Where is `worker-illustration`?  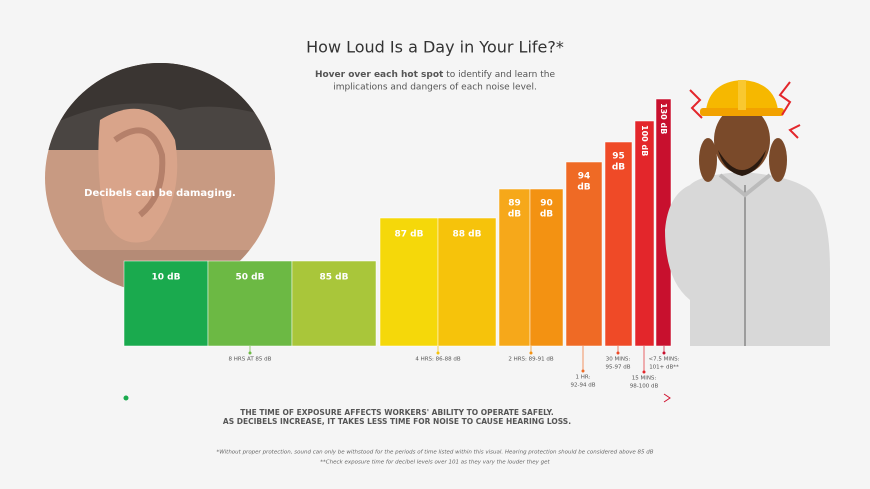 worker-illustration is located at coordinates (747, 213).